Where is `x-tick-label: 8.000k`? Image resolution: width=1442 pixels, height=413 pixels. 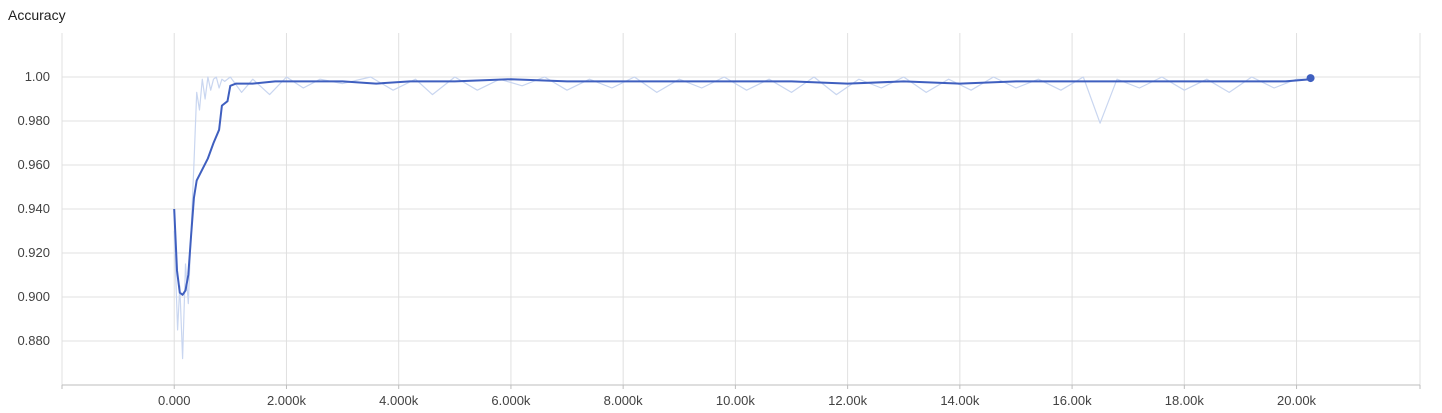 x-tick-label: 8.000k is located at coordinates (624, 400).